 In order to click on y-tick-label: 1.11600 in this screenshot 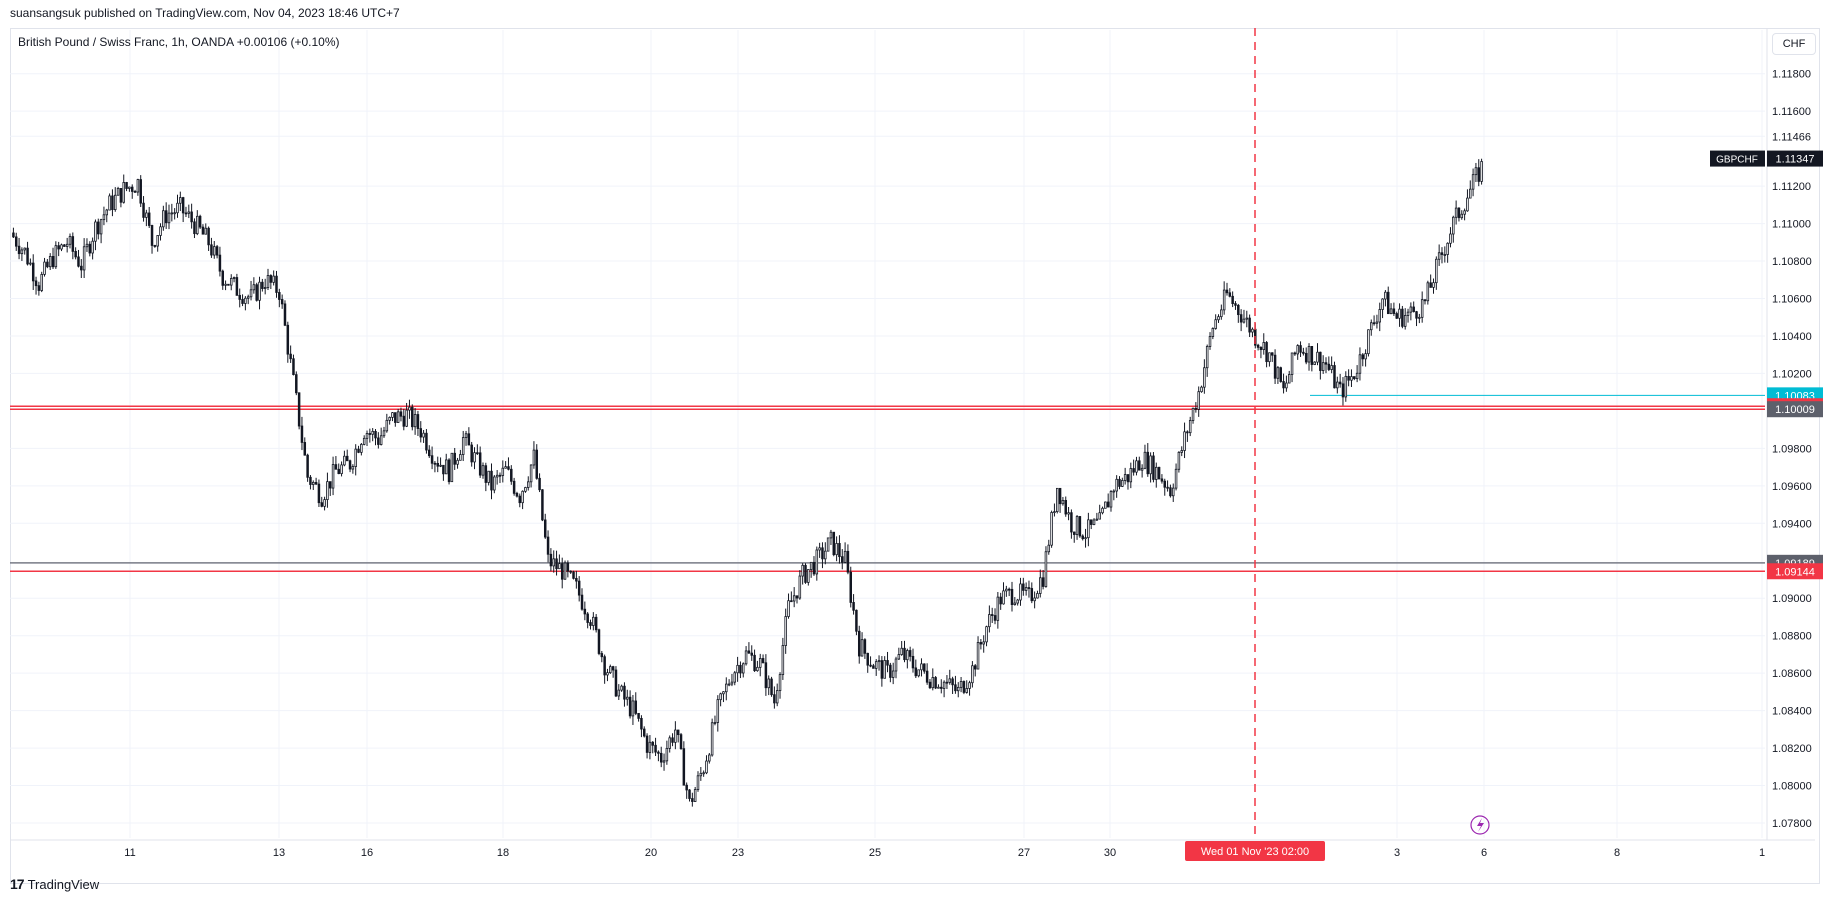, I will do `click(1791, 112)`.